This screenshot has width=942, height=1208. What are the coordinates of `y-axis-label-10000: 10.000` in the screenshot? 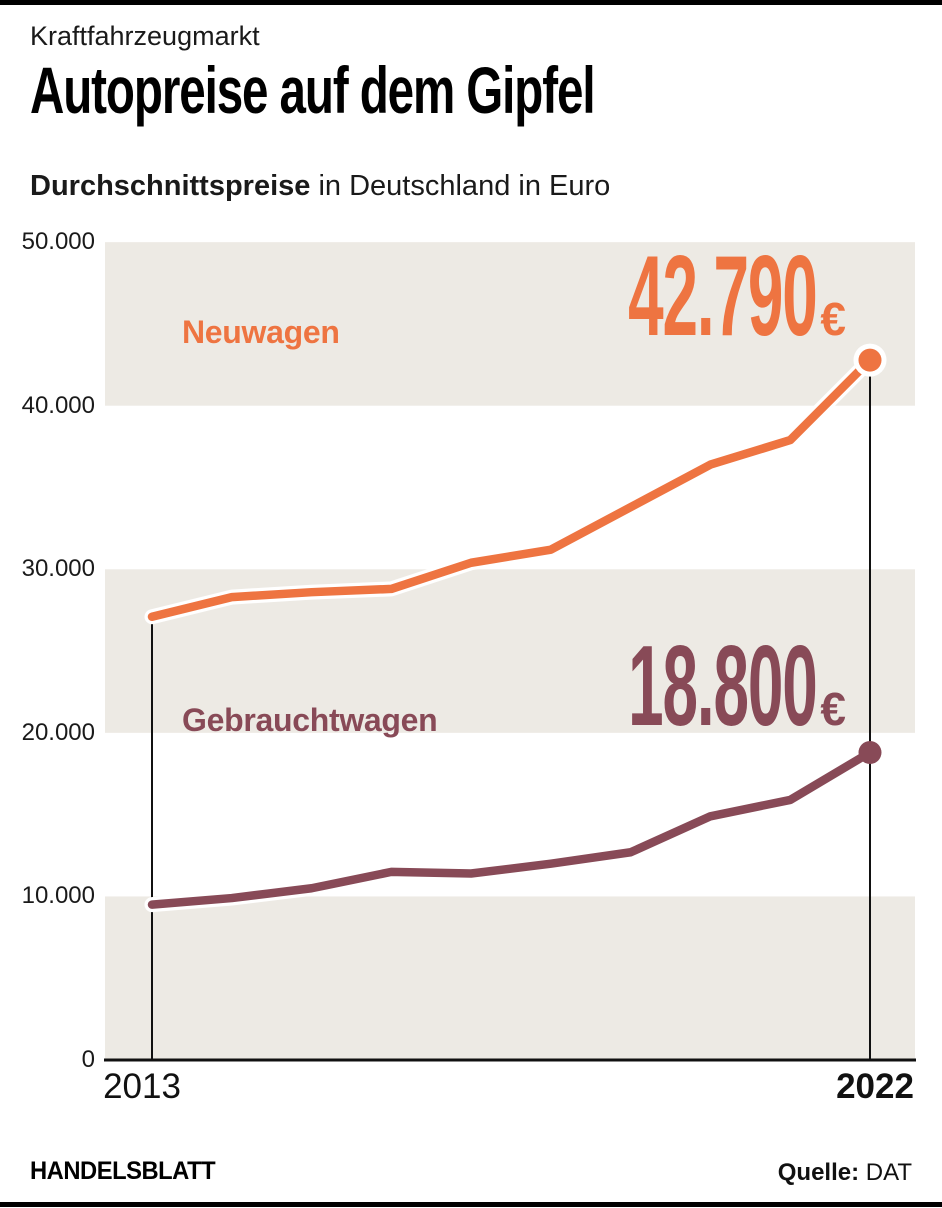 It's located at (58, 896).